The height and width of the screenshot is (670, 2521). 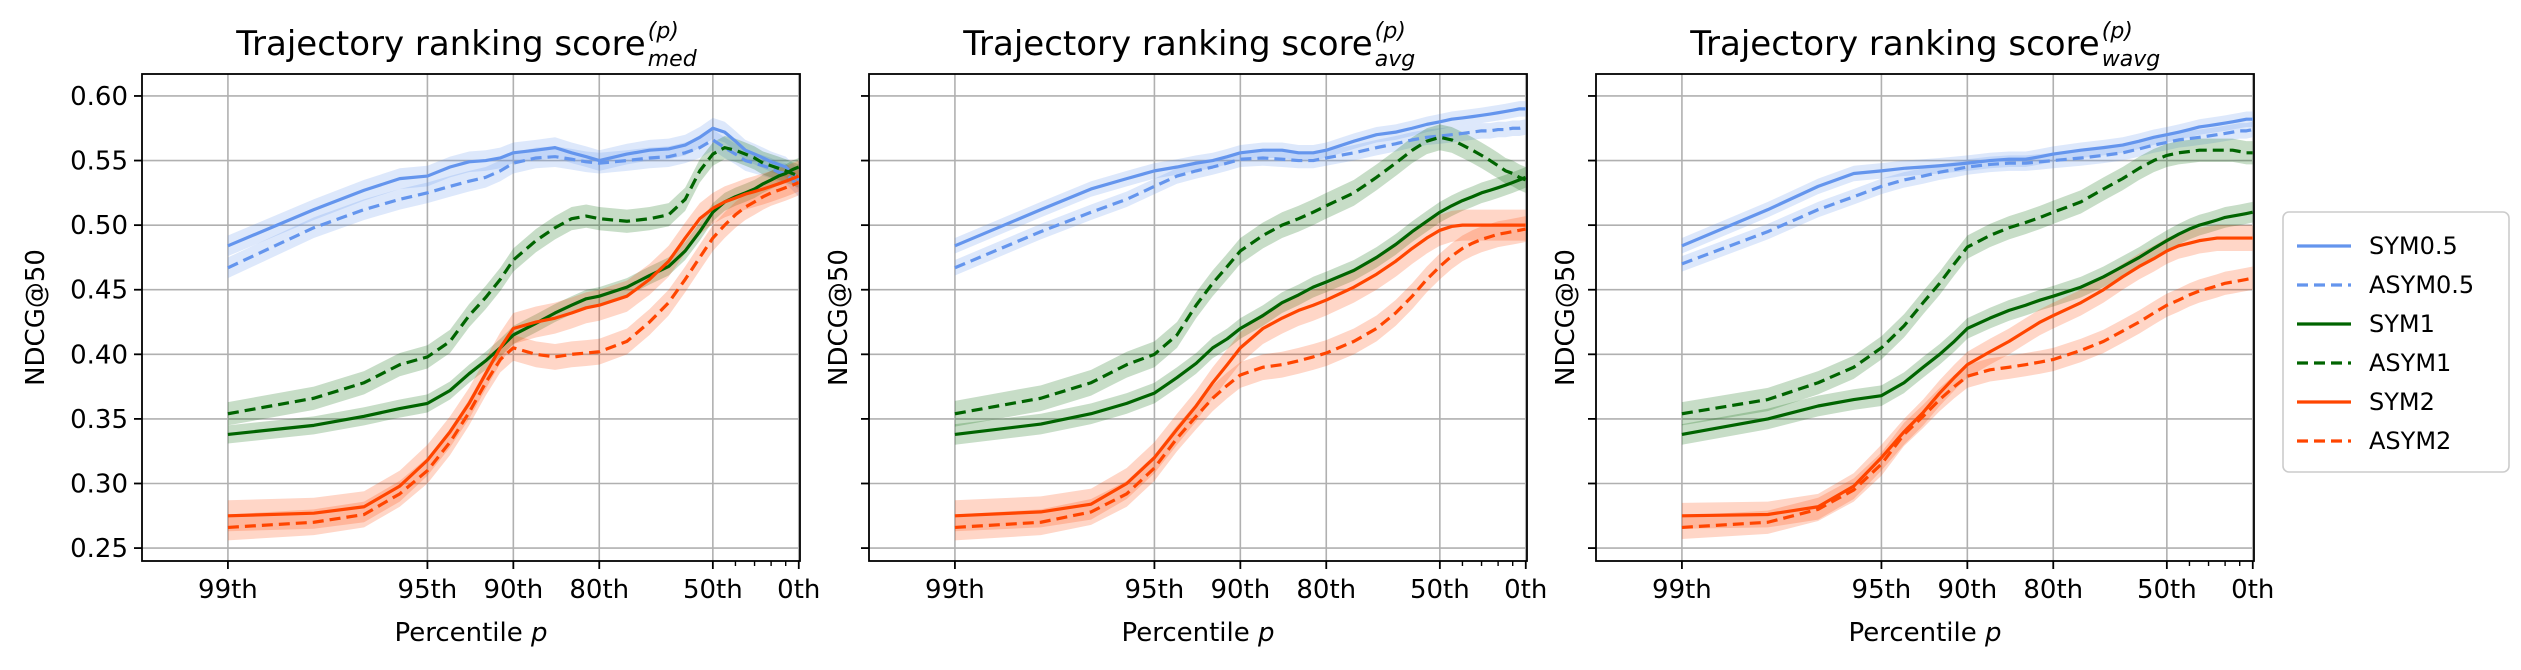 What do you see at coordinates (99, 226) in the screenshot?
I see `y-tick-label: 0.50` at bounding box center [99, 226].